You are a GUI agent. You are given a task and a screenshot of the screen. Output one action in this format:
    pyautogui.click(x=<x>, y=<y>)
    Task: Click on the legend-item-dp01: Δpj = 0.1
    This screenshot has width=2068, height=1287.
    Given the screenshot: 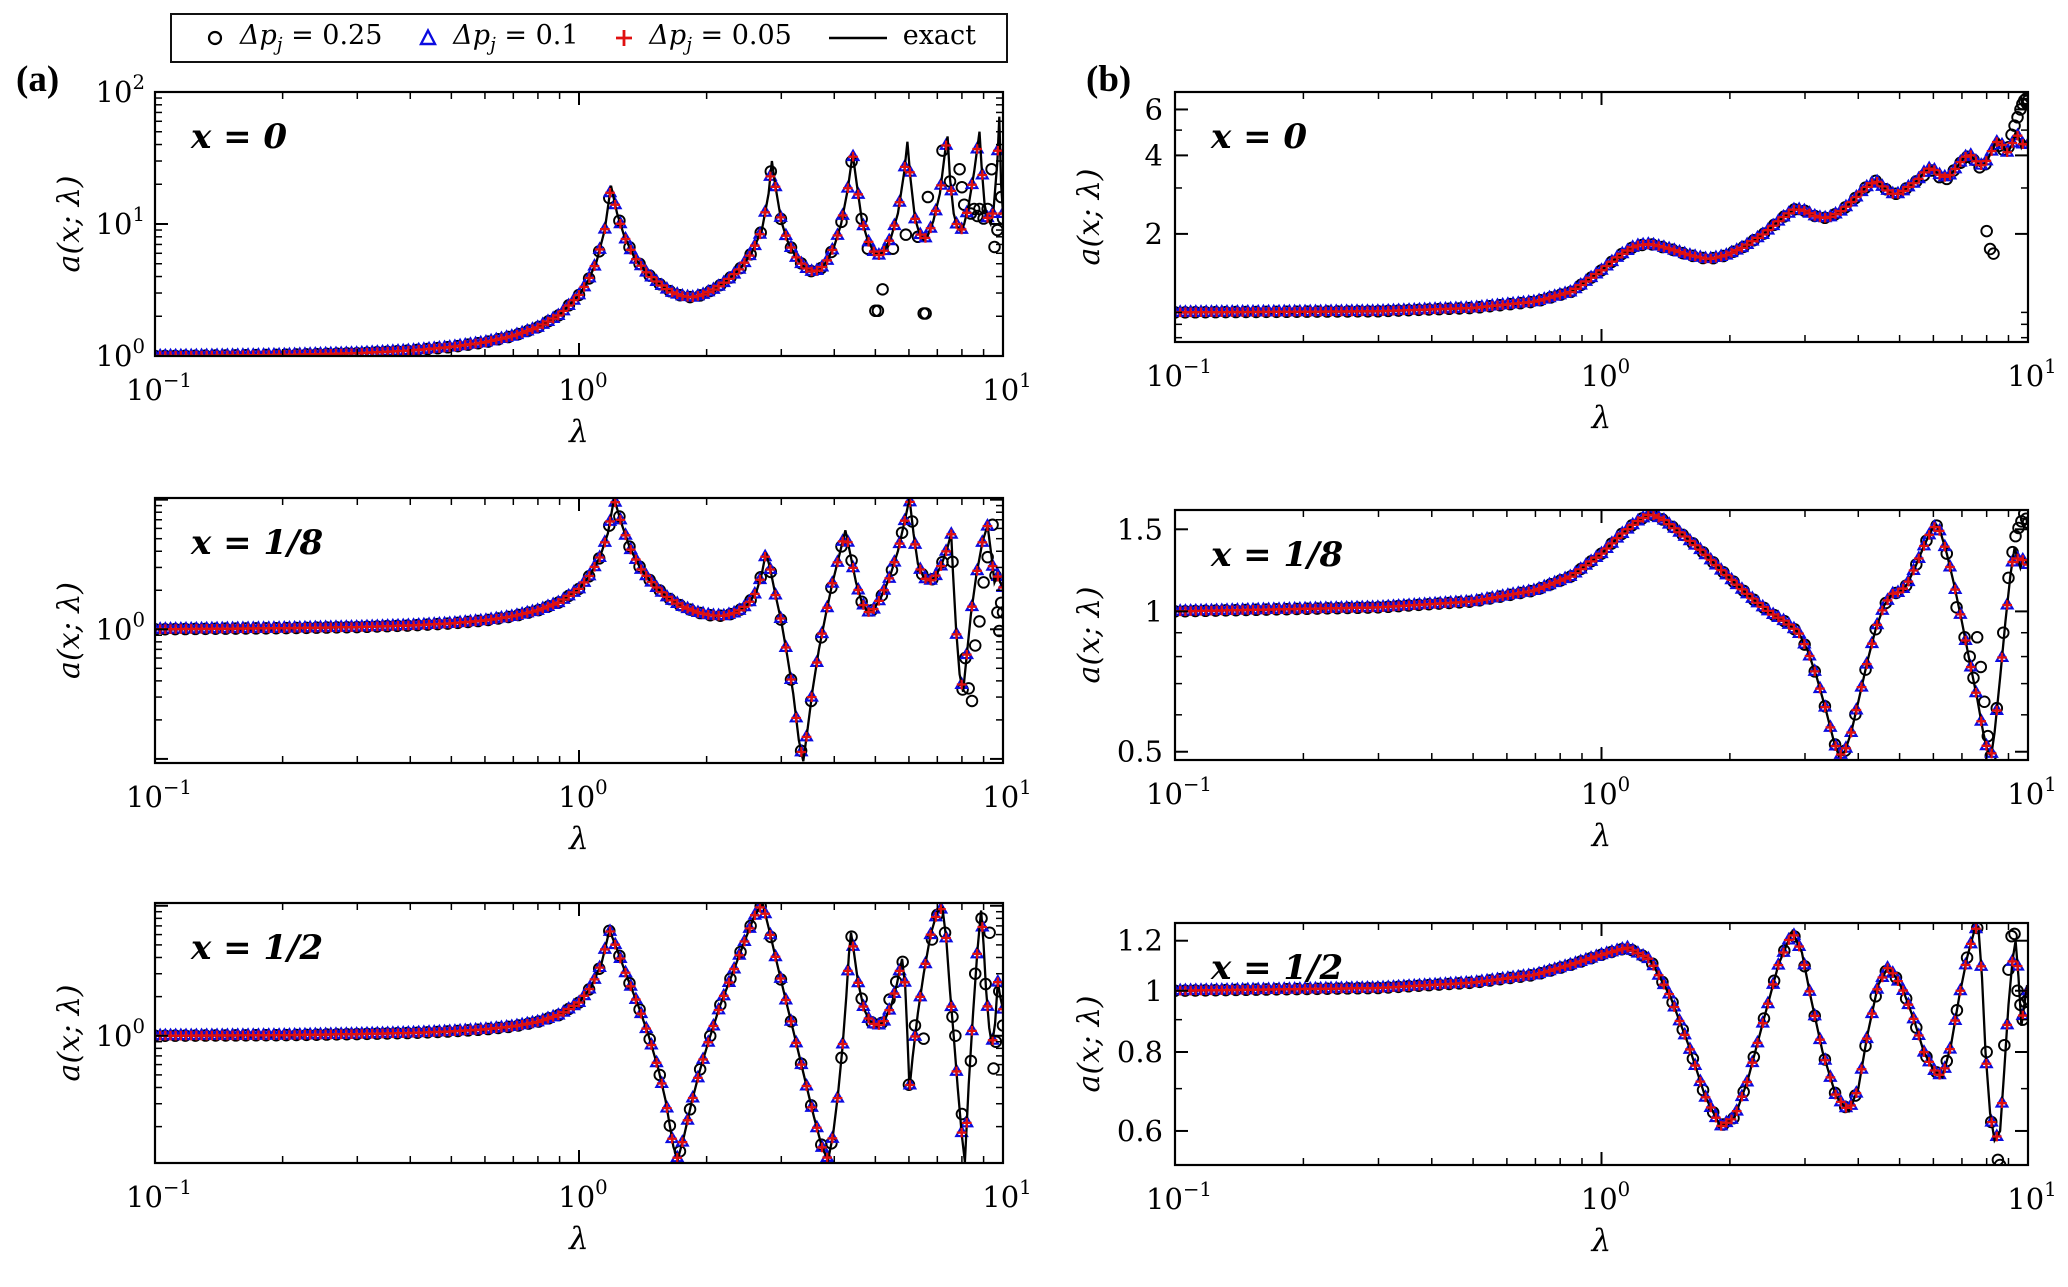 What is the action you would take?
    pyautogui.click(x=497, y=38)
    